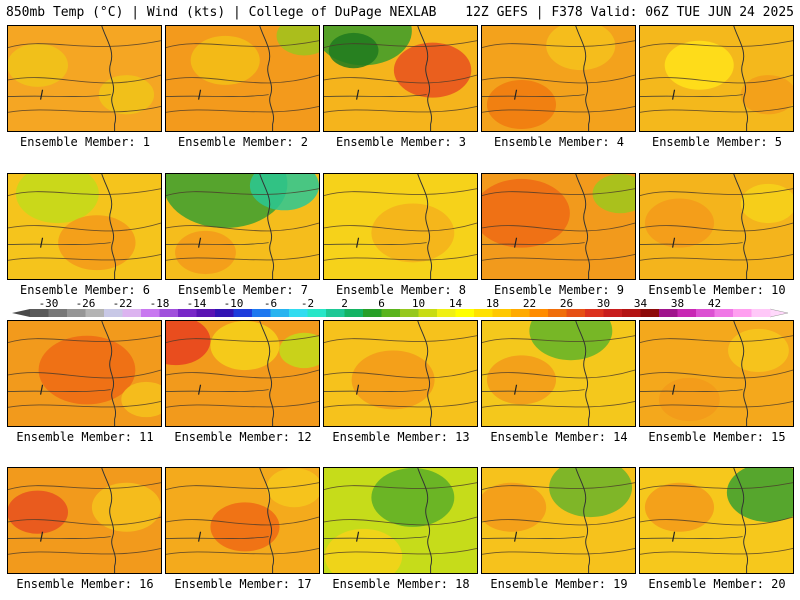 The width and height of the screenshot is (800, 600). Describe the element at coordinates (566, 303) in the screenshot. I see `colorbar-tick-label: 26` at that location.